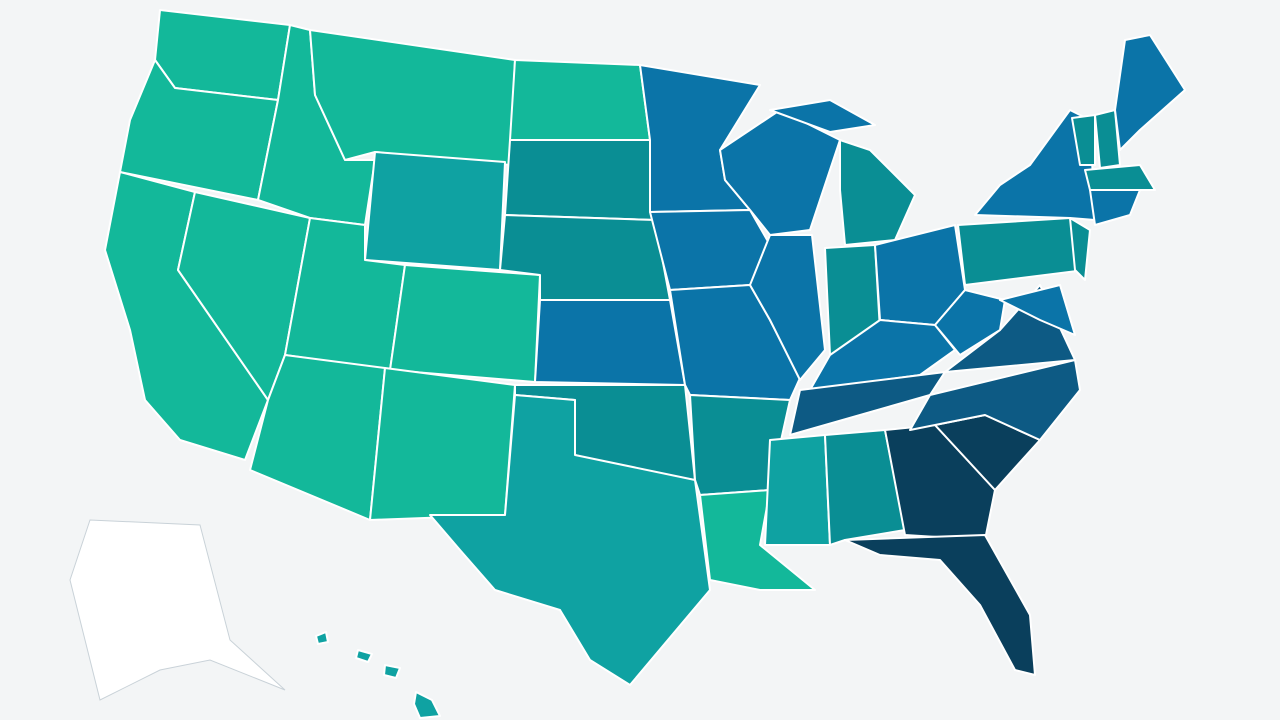 This screenshot has width=1280, height=720. Describe the element at coordinates (822, 116) in the screenshot. I see `michigan-upper` at that location.